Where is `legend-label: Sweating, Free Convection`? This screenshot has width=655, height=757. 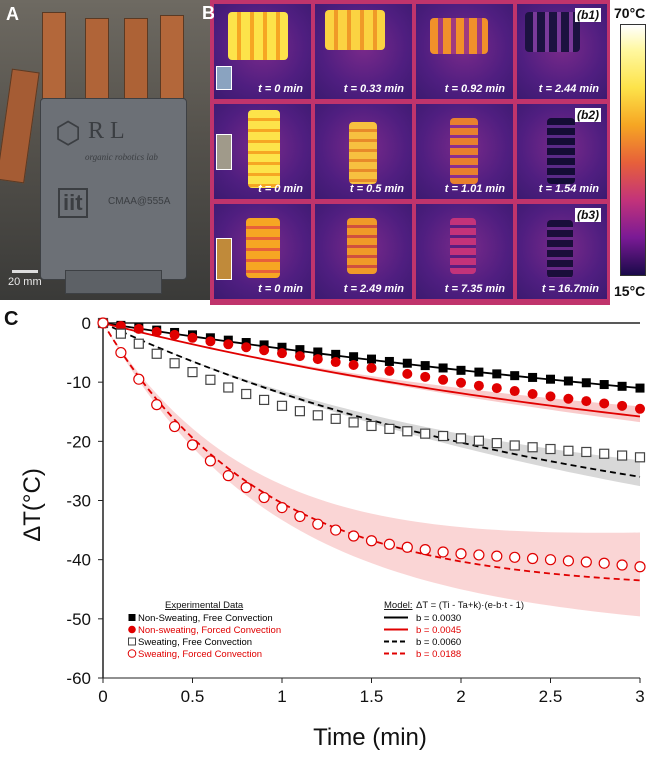 legend-label: Sweating, Free Convection is located at coordinates (195, 642).